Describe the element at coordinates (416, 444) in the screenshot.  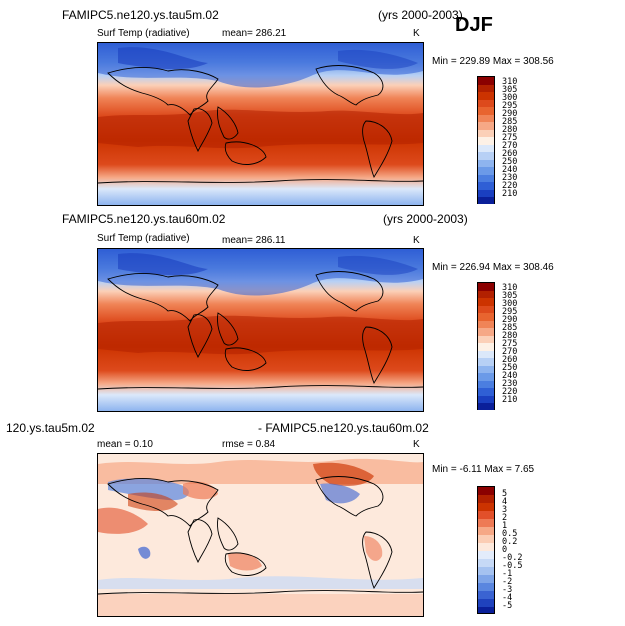
I see `panel-3-units: K` at that location.